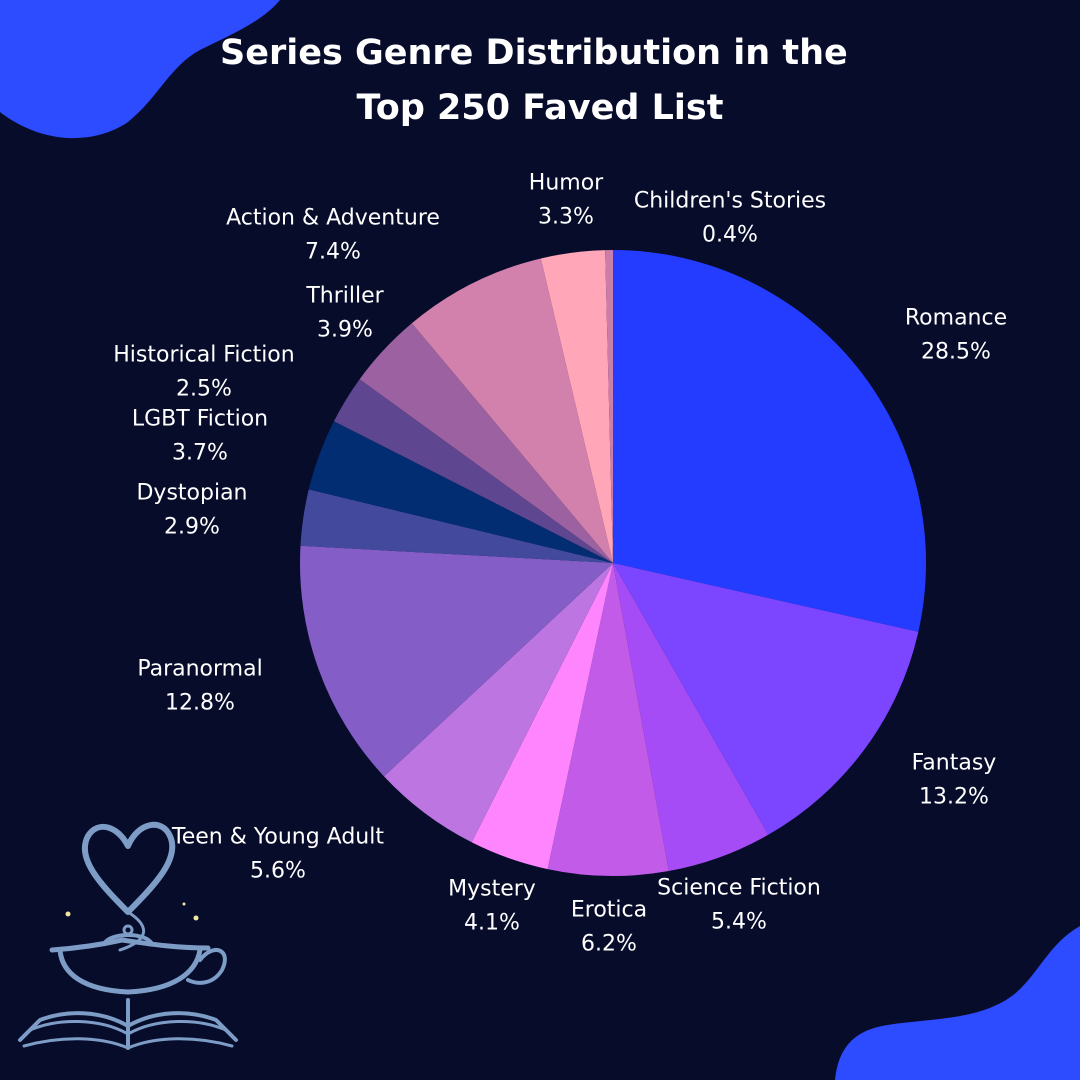 The width and height of the screenshot is (1080, 1080). What do you see at coordinates (576, 406) in the screenshot?
I see `pie-slice-humor` at bounding box center [576, 406].